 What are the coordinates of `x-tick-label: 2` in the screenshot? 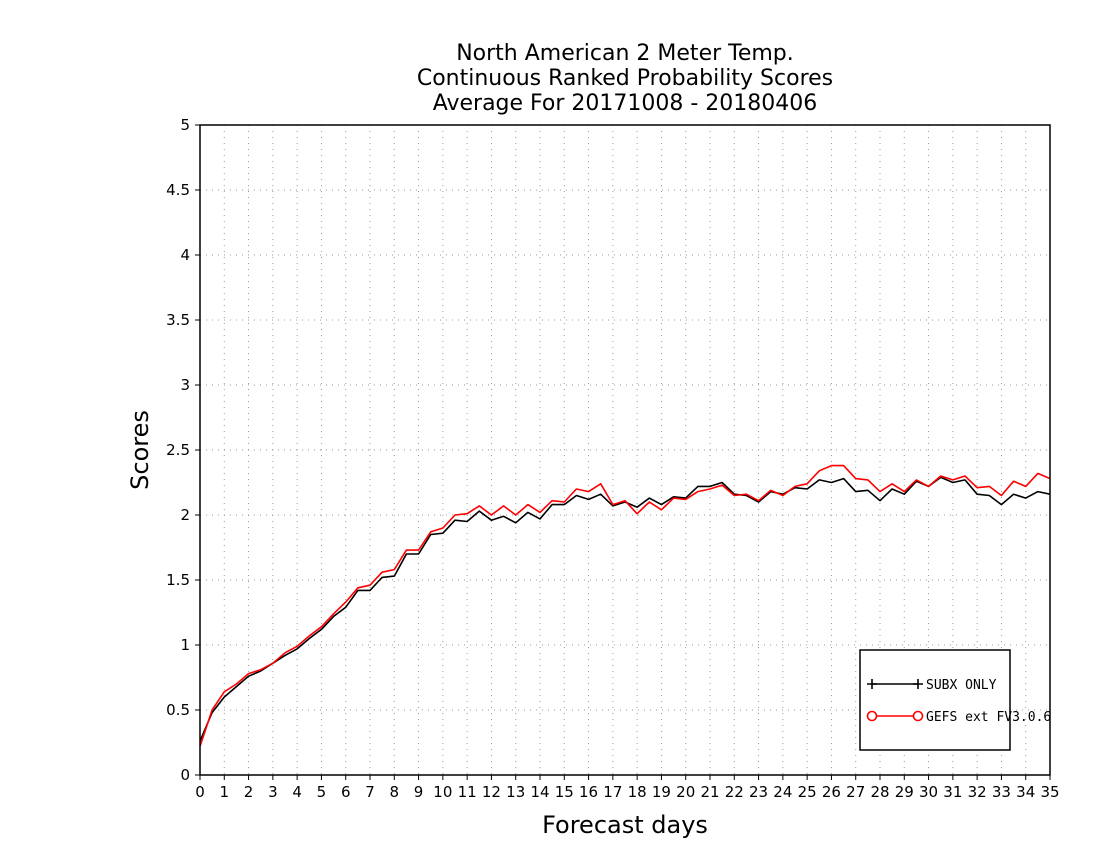 It's located at (249, 792).